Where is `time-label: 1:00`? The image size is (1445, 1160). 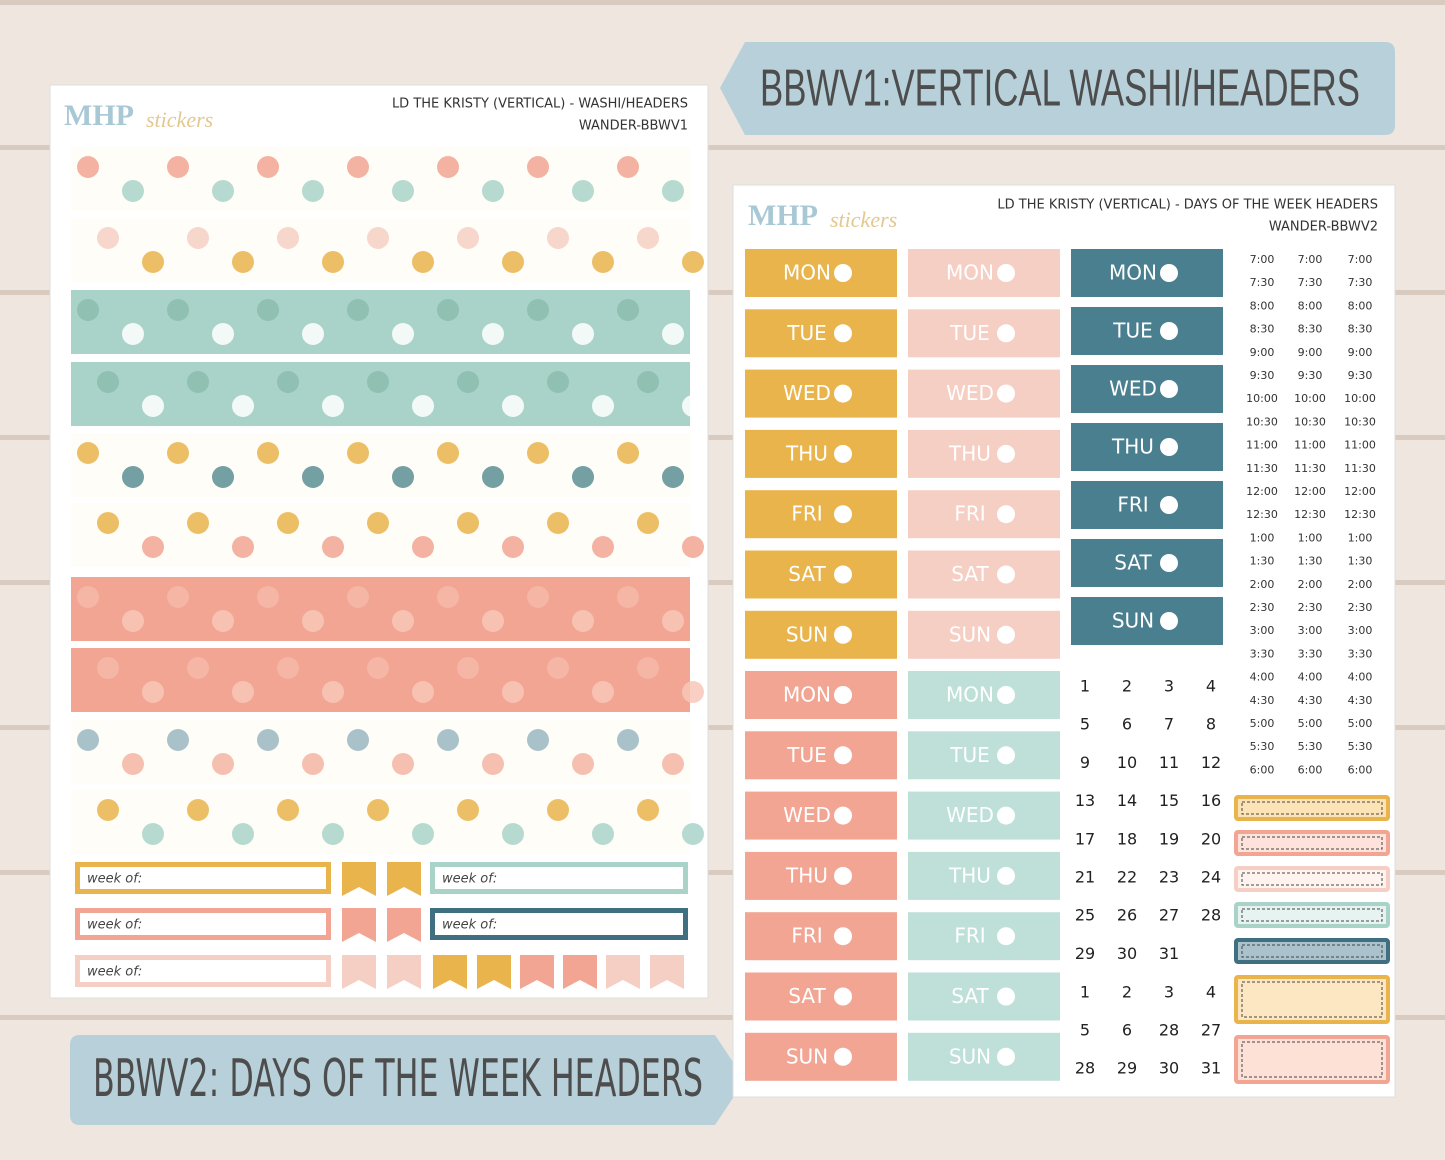
time-label: 1:00 is located at coordinates (1360, 537).